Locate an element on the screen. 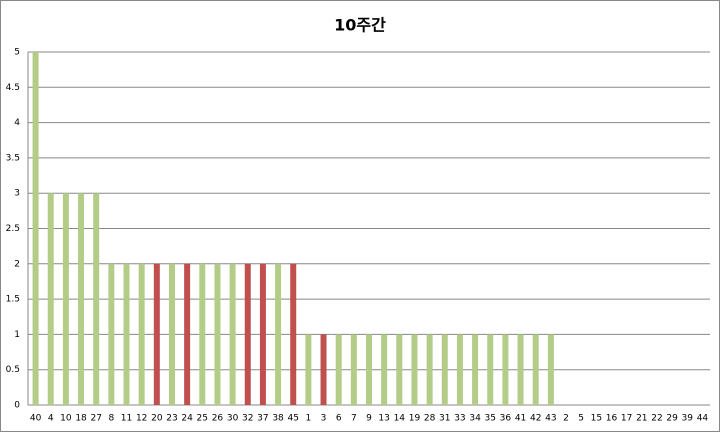  y-tick-label: 1 is located at coordinates (17, 335).